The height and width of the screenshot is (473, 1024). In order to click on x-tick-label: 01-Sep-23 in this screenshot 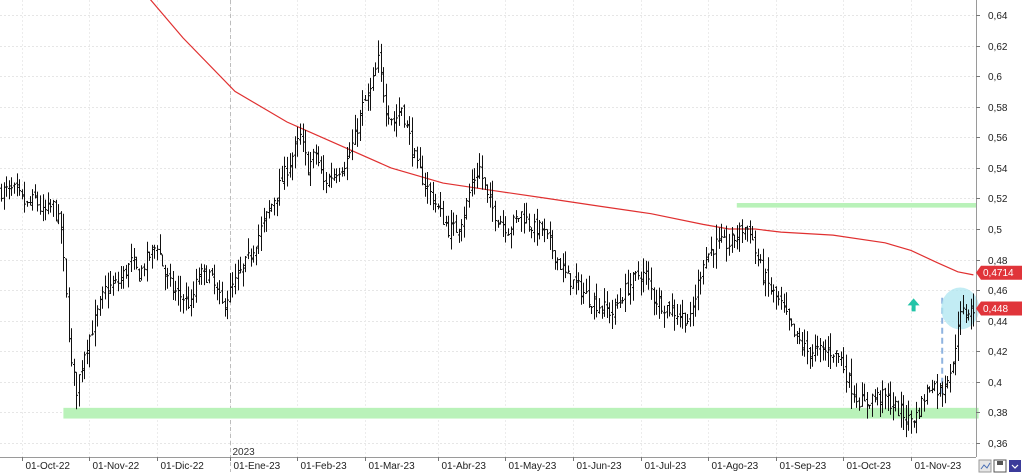, I will do `click(803, 466)`.